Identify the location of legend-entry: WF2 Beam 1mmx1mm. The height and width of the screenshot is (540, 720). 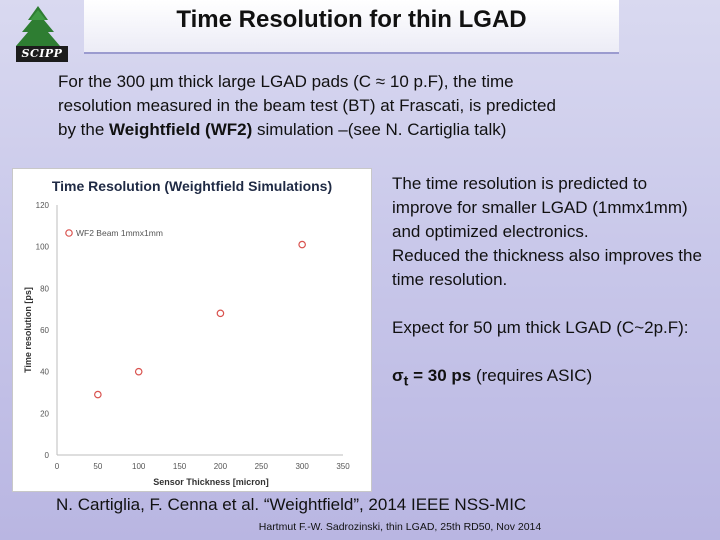
(119, 233).